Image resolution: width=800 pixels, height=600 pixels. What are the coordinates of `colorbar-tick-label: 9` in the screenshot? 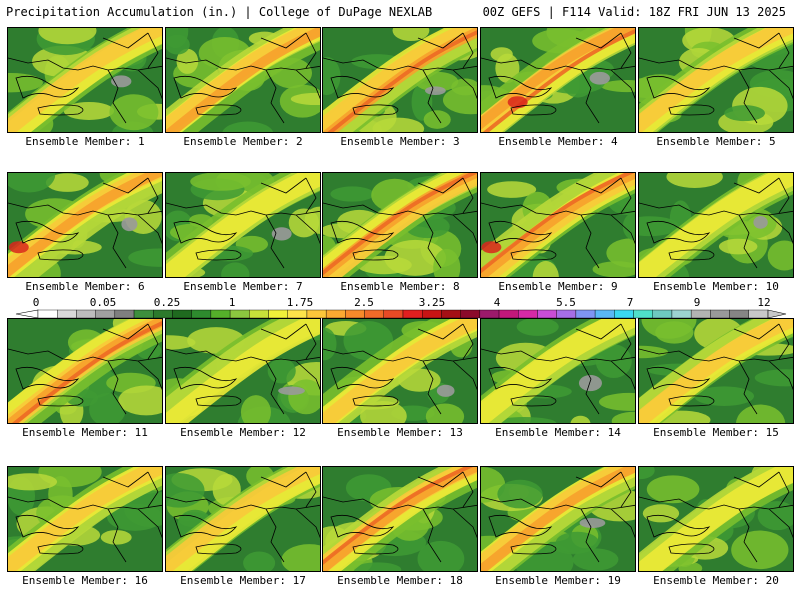 It's located at (697, 302).